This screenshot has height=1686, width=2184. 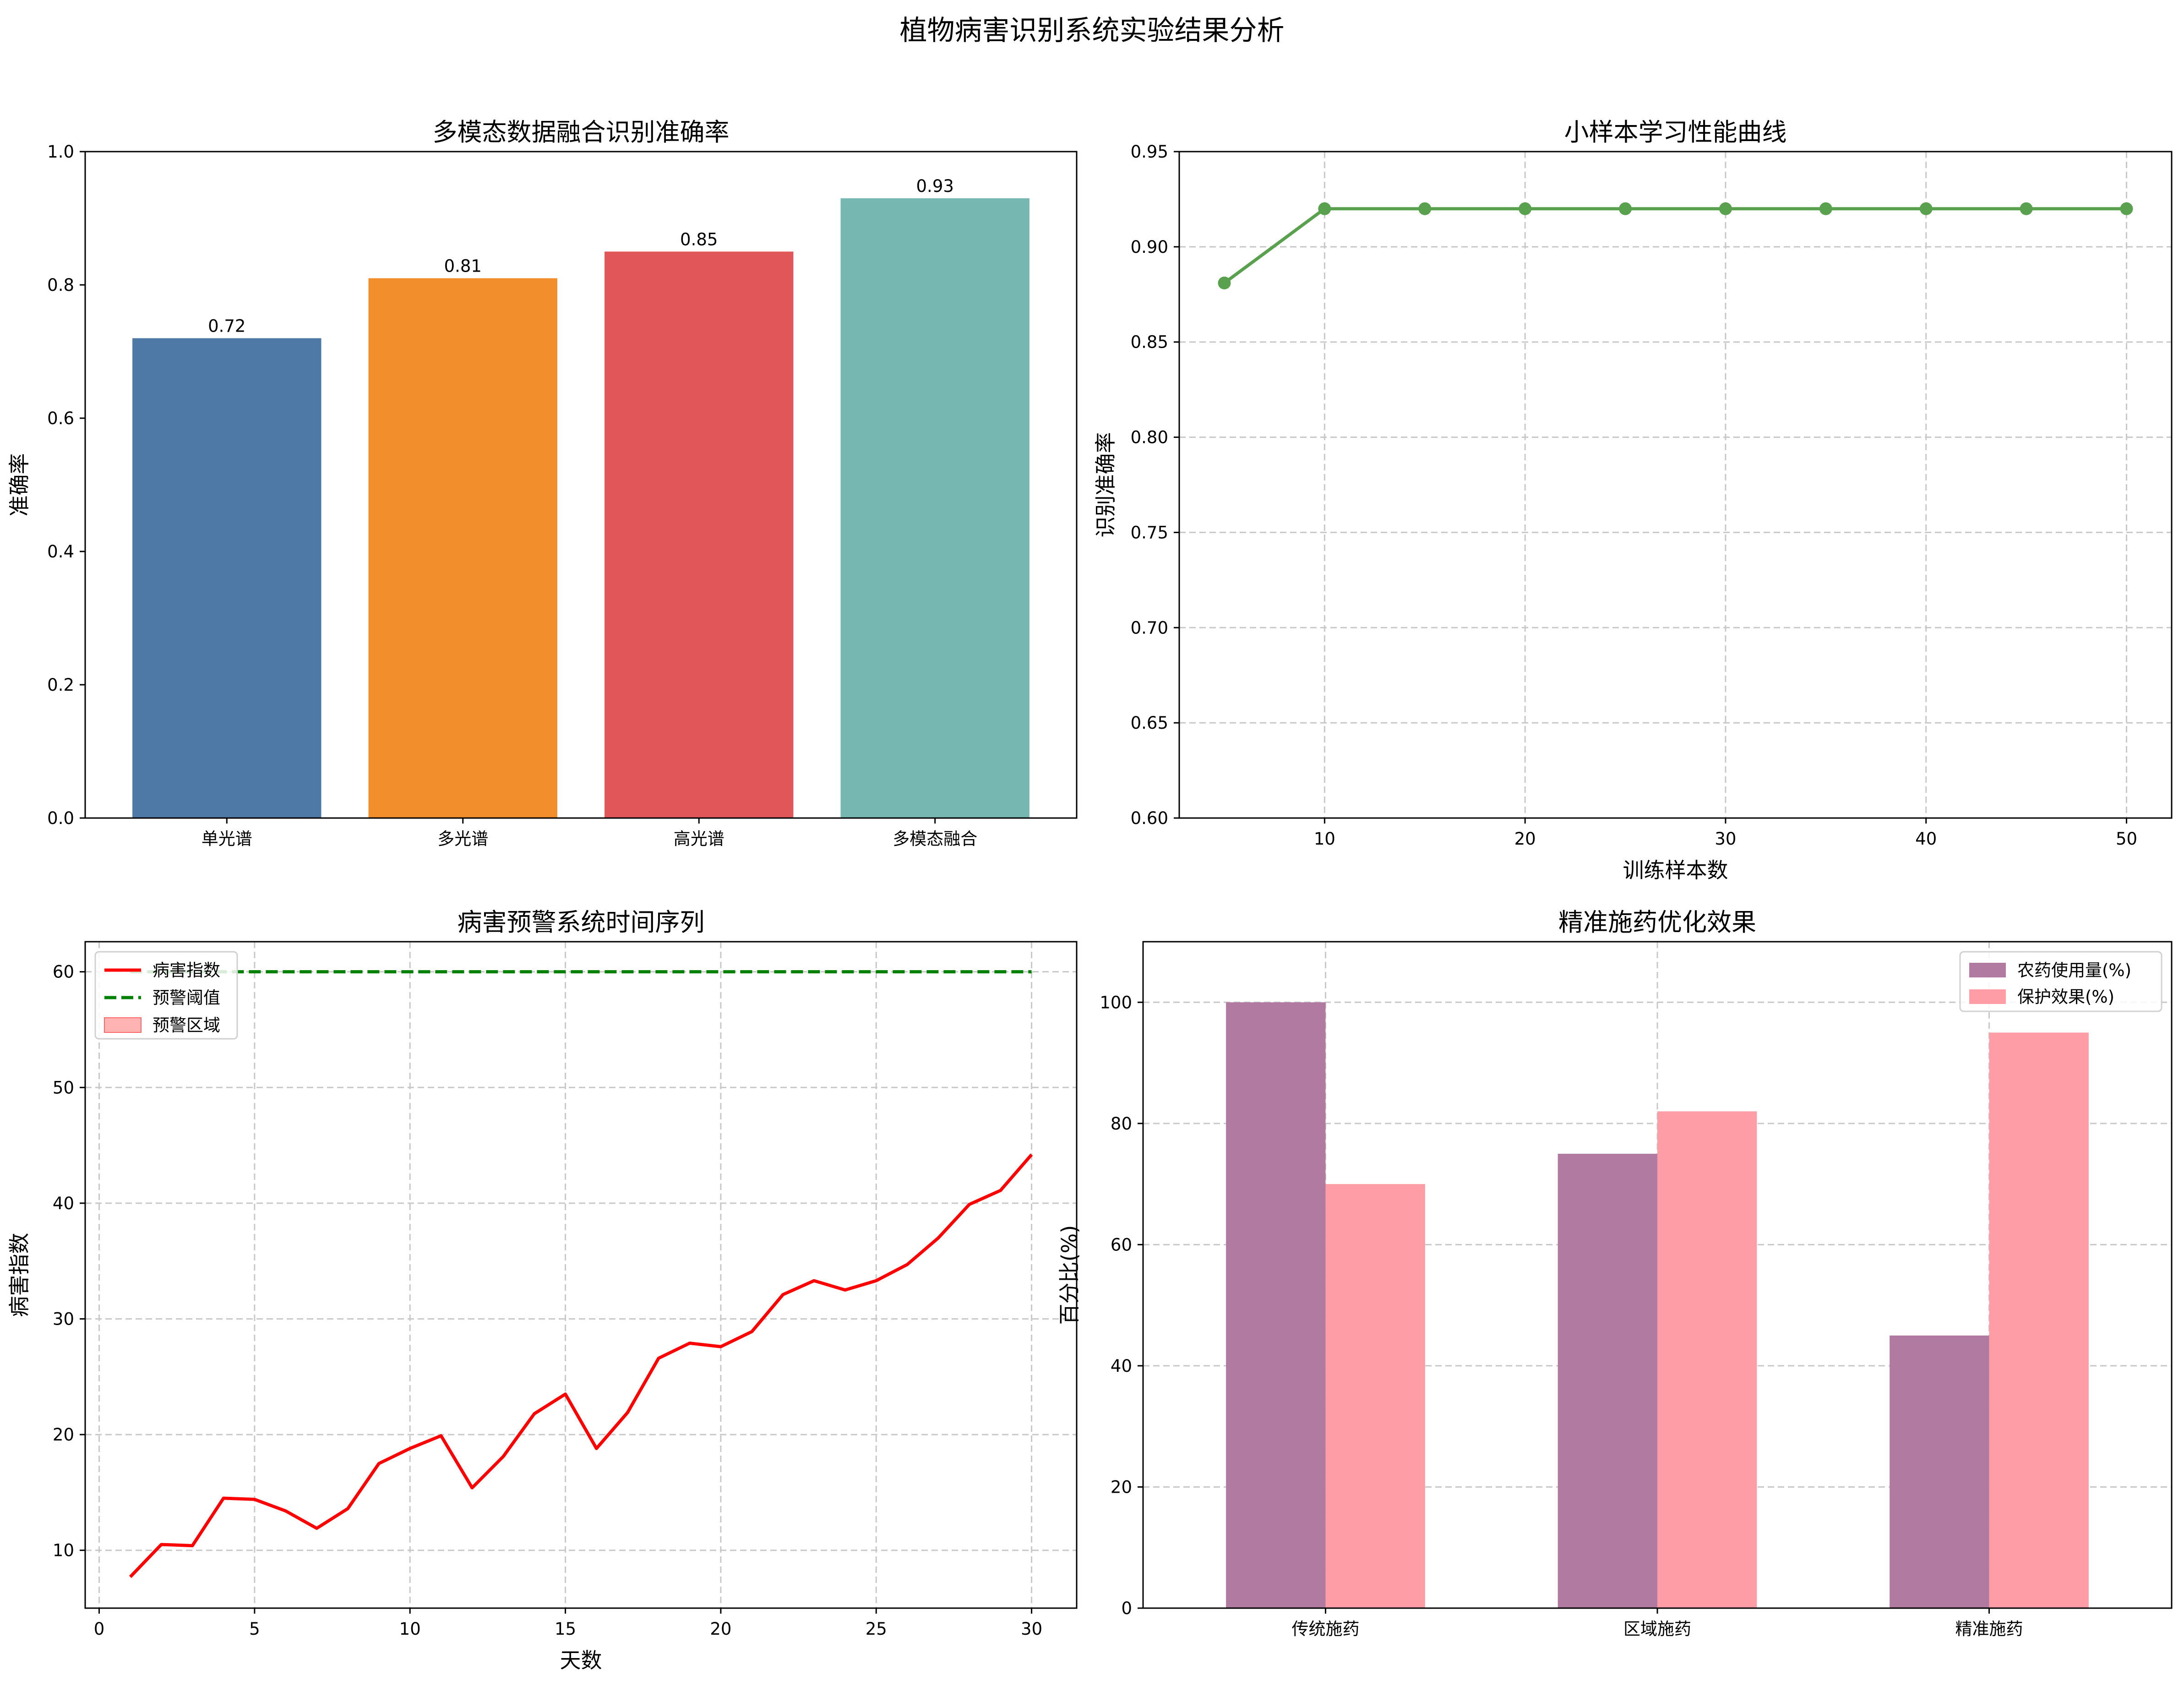 What do you see at coordinates (581, 1660) in the screenshot?
I see `x-axis-label: 天数` at bounding box center [581, 1660].